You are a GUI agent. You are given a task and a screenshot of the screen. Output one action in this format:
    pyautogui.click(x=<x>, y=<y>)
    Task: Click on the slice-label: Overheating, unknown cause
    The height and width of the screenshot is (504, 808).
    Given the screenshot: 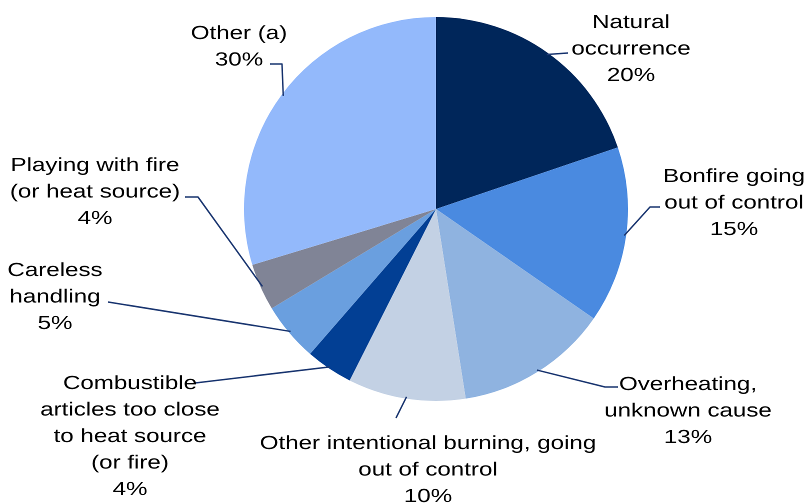 What is the action you would take?
    pyautogui.click(x=688, y=396)
    